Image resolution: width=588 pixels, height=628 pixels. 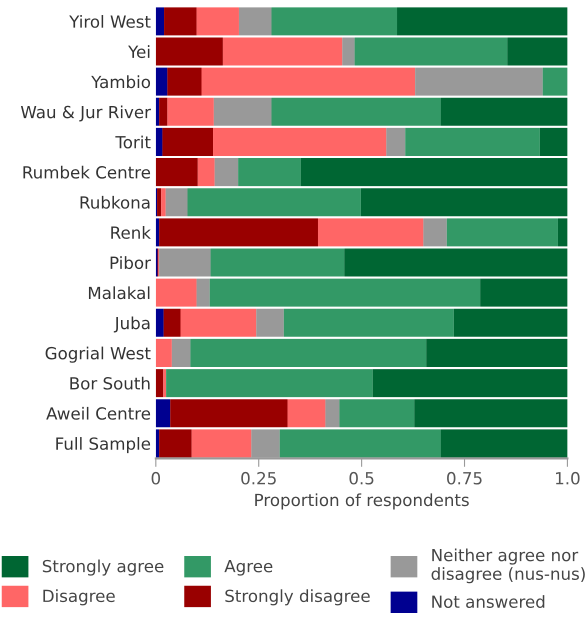 I want to click on y-tick-label: Malakal, so click(x=119, y=293).